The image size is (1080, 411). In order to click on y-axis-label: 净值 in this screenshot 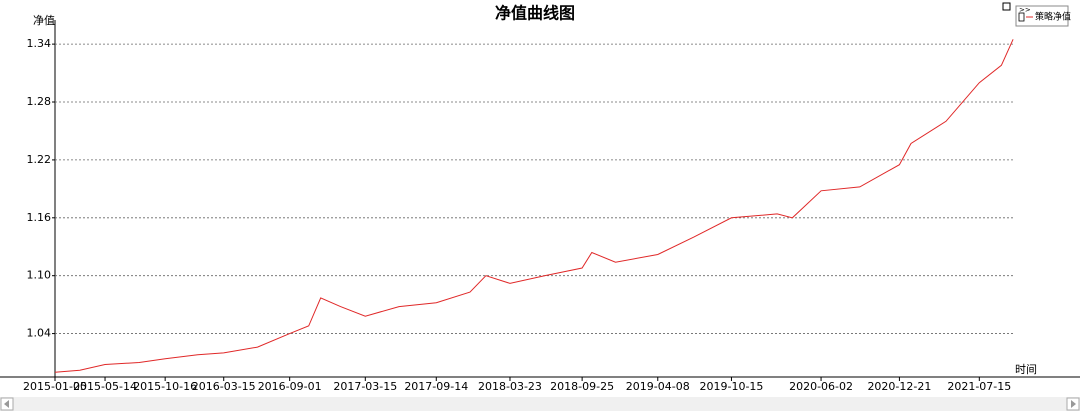, I will do `click(44, 20)`.